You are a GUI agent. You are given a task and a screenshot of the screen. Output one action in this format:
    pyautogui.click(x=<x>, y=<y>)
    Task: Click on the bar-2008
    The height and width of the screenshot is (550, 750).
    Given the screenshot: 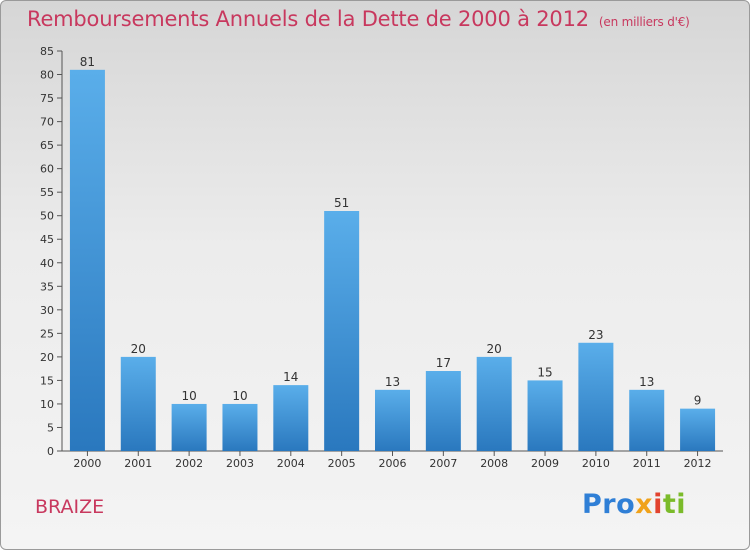 What is the action you would take?
    pyautogui.click(x=494, y=403)
    